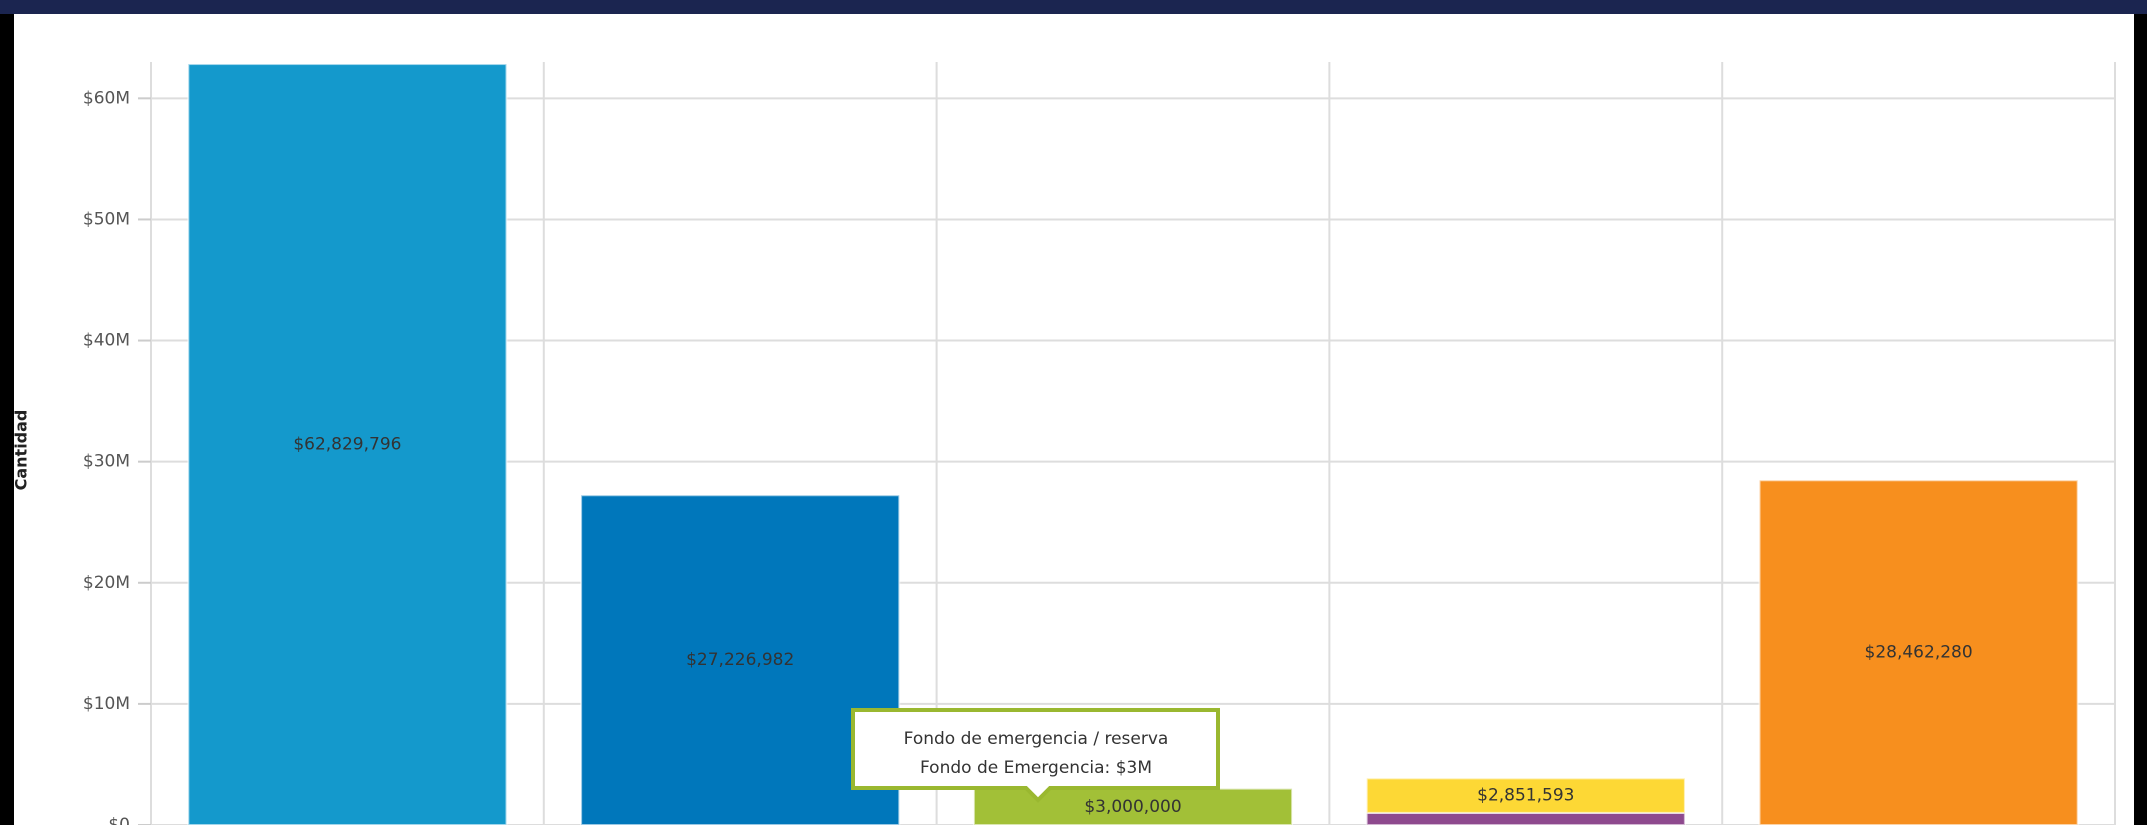 The width and height of the screenshot is (2147, 825). Describe the element at coordinates (1036, 768) in the screenshot. I see `tooltip-value: Fondo de Emergencia: $3M` at that location.